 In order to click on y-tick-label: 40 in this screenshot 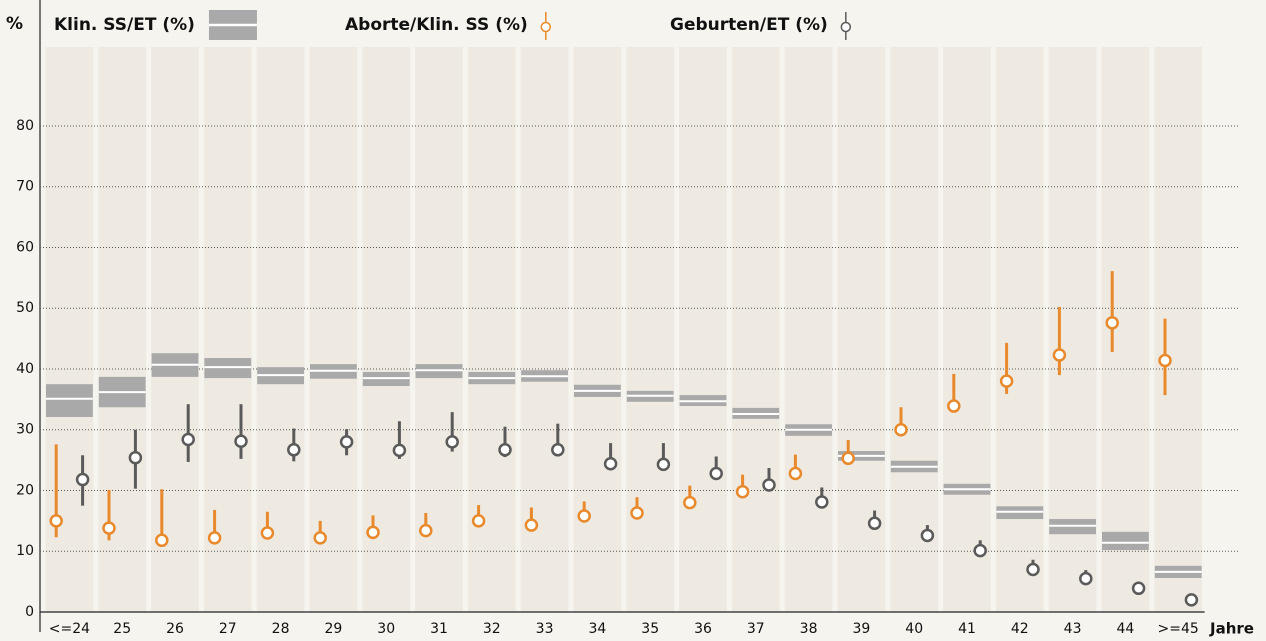, I will do `click(25, 369)`.